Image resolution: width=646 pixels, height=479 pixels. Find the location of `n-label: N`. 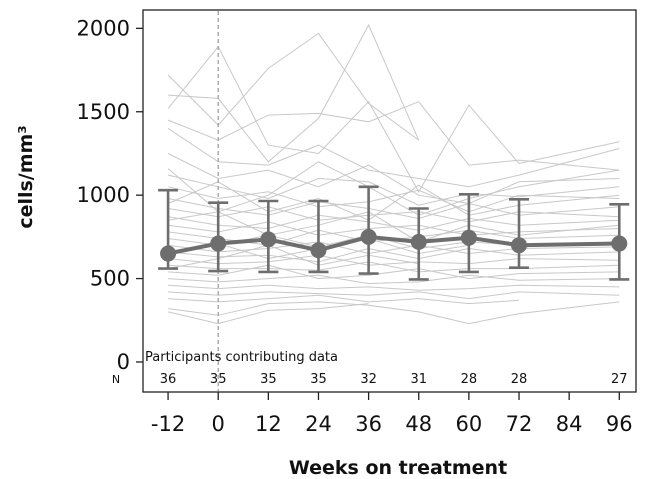

n-label: N is located at coordinates (116, 379).